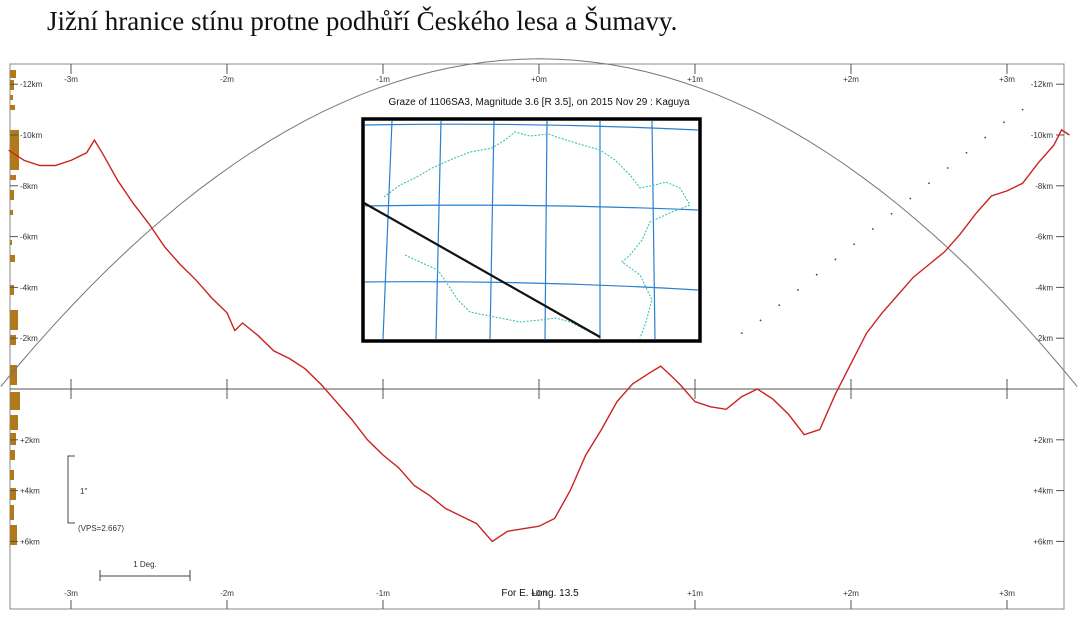  Describe the element at coordinates (227, 593) in the screenshot. I see `bottom-tick-label: -2m` at that location.